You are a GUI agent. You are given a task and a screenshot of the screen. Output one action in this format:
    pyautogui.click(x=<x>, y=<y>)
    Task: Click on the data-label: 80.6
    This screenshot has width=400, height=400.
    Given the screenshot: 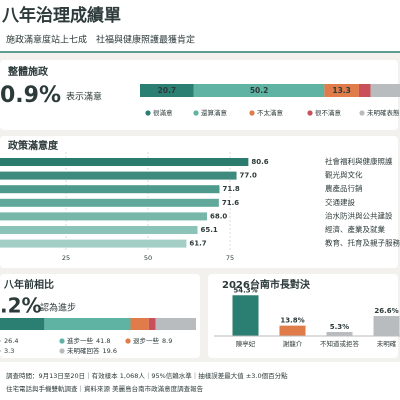 What is the action you would take?
    pyautogui.click(x=259, y=162)
    